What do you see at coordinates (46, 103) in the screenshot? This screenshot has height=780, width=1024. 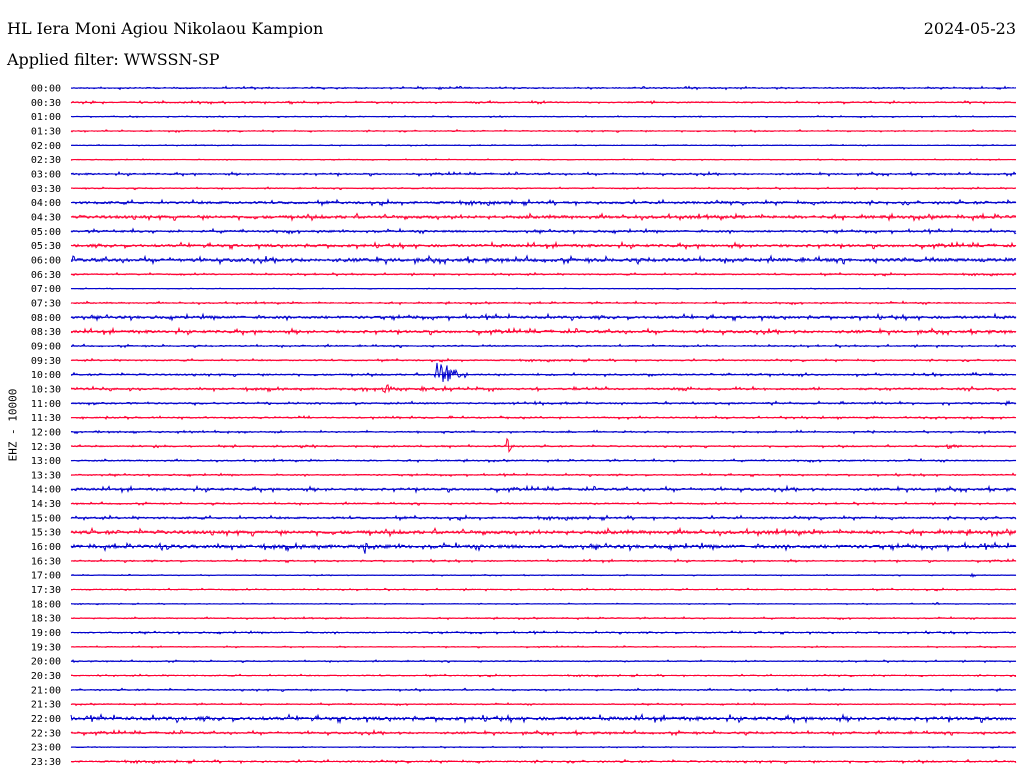 I see `time-tick-label: 00:30` at bounding box center [46, 103].